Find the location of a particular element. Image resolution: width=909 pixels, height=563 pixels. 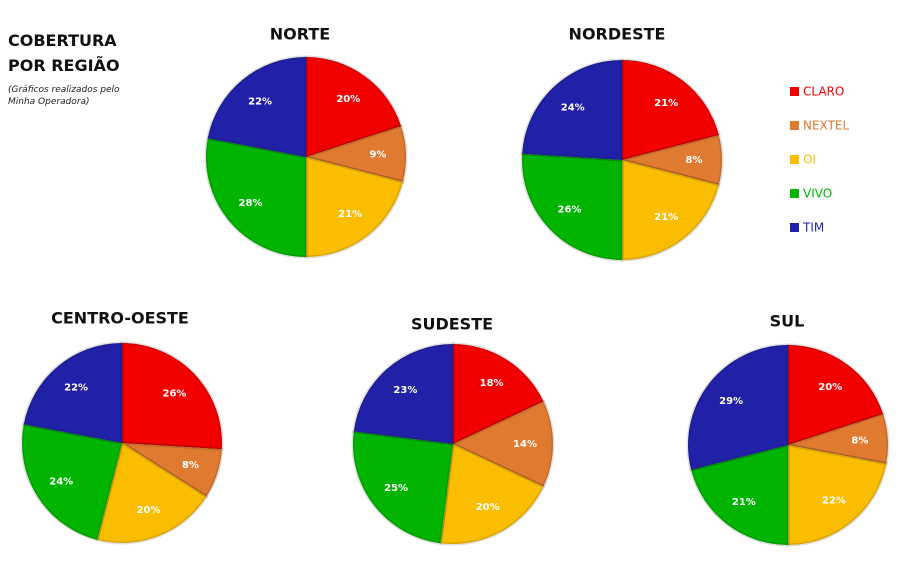

value-label: 29% is located at coordinates (731, 401).